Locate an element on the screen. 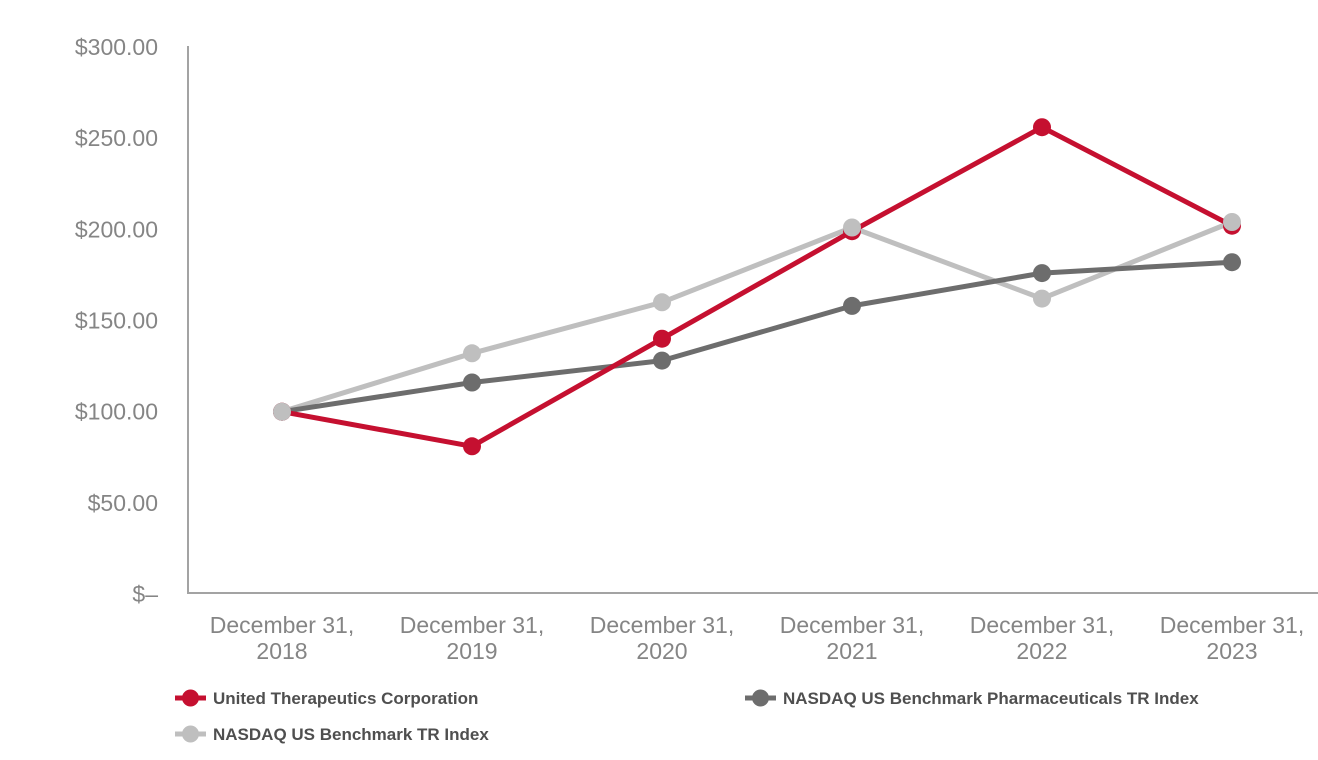 The width and height of the screenshot is (1318, 760). x-axis-tick-label: 2023 is located at coordinates (1231, 651).